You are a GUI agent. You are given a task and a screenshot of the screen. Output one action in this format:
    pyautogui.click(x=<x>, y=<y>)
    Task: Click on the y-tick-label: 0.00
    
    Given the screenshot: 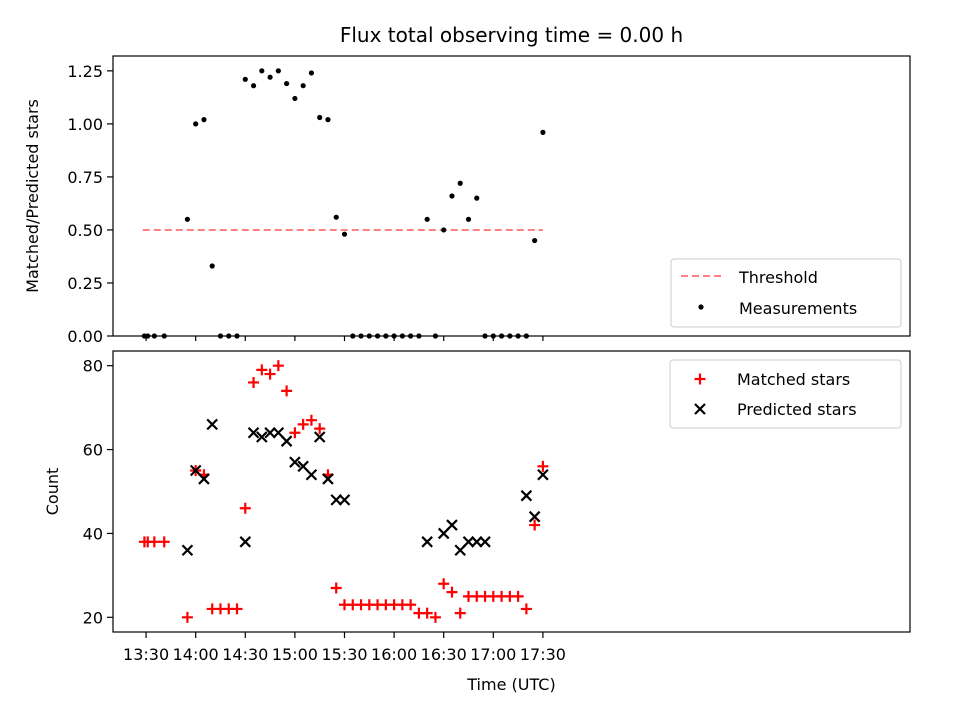 What is the action you would take?
    pyautogui.click(x=85, y=336)
    